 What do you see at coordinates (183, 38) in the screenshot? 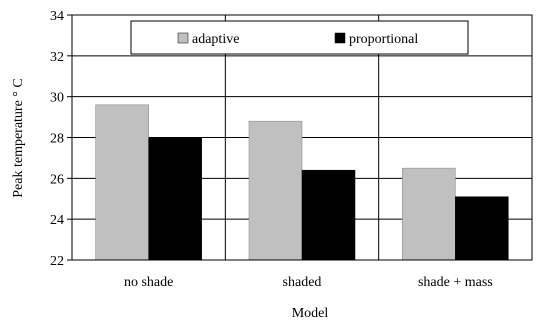
I see `legend-swatch-adaptive` at bounding box center [183, 38].